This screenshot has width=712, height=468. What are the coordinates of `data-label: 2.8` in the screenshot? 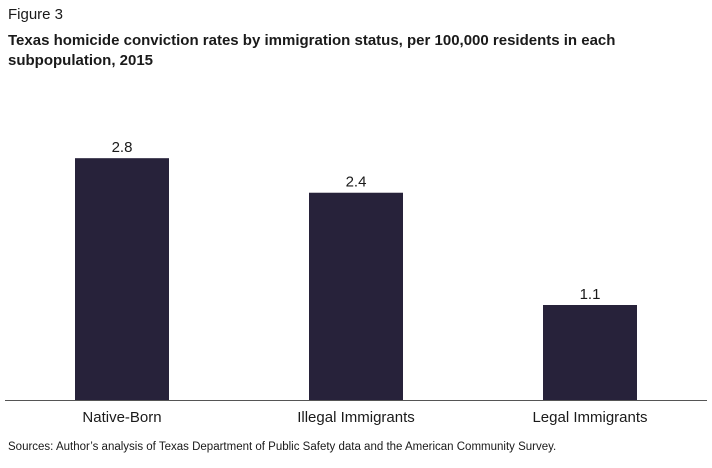 It's located at (122, 147).